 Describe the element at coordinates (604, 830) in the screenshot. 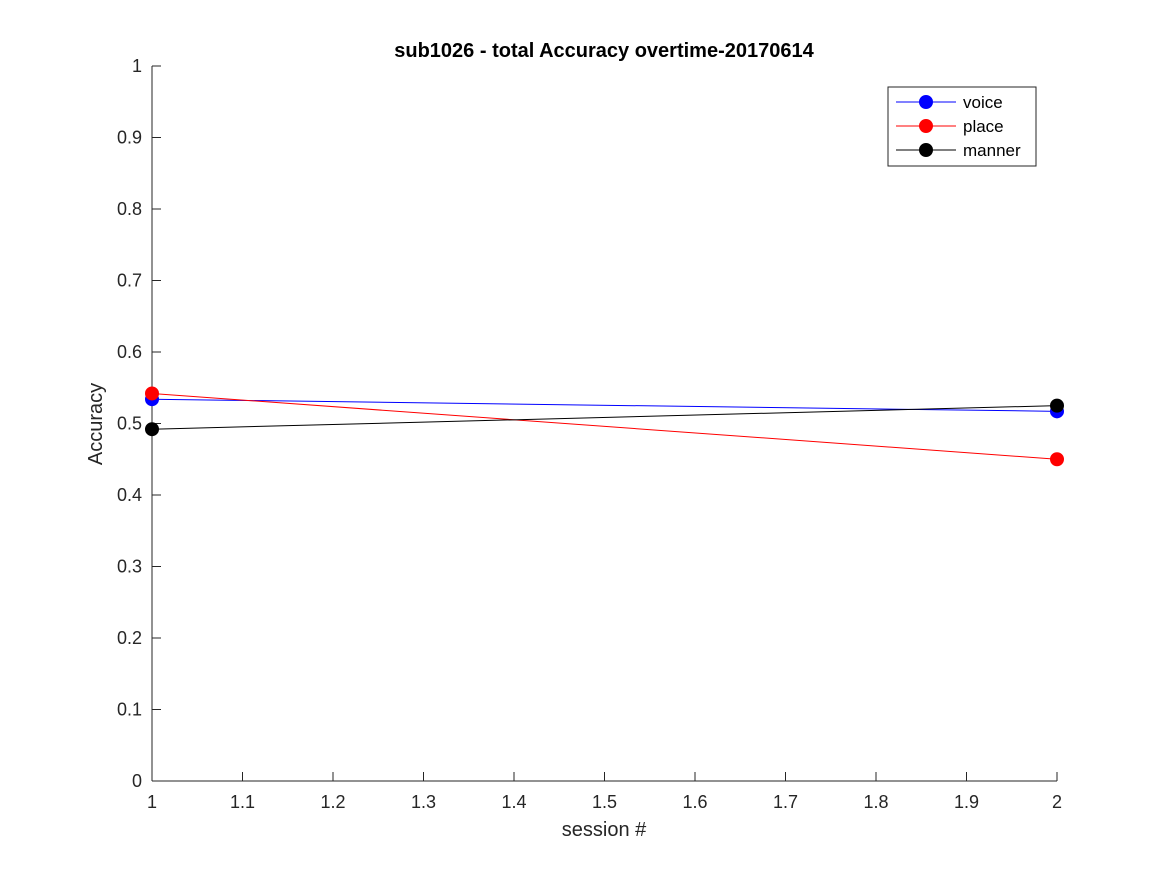

I see `x-axis-title: session #` at that location.